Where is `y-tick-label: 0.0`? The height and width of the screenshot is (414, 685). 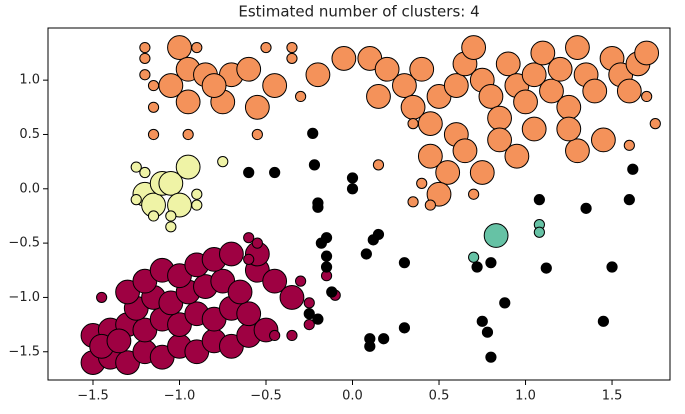
y-tick-label: 0.0 is located at coordinates (29, 188).